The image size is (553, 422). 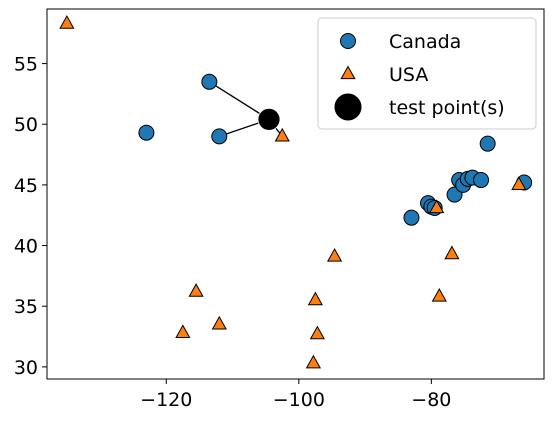 What do you see at coordinates (26, 65) in the screenshot?
I see `y-tick-label: 55` at bounding box center [26, 65].